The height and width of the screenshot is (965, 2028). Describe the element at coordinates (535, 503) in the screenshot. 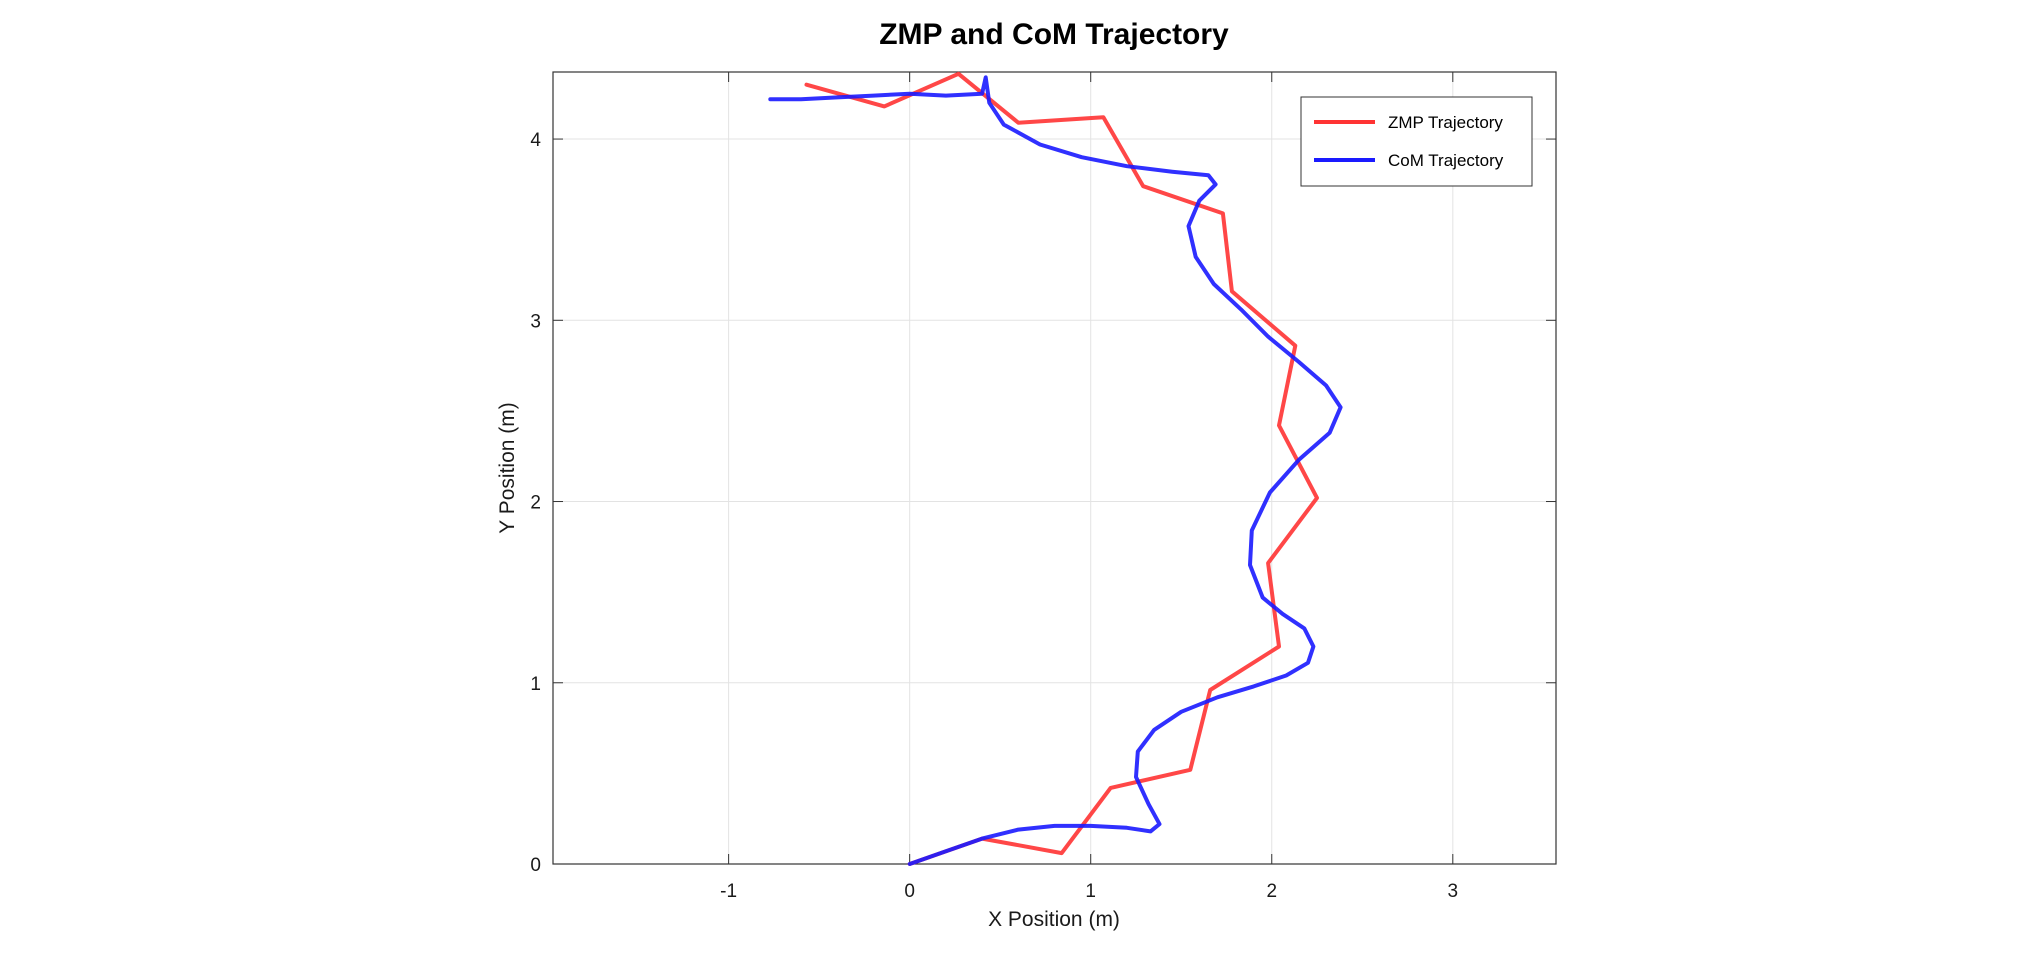

I see `y-tick-label: 2` at that location.